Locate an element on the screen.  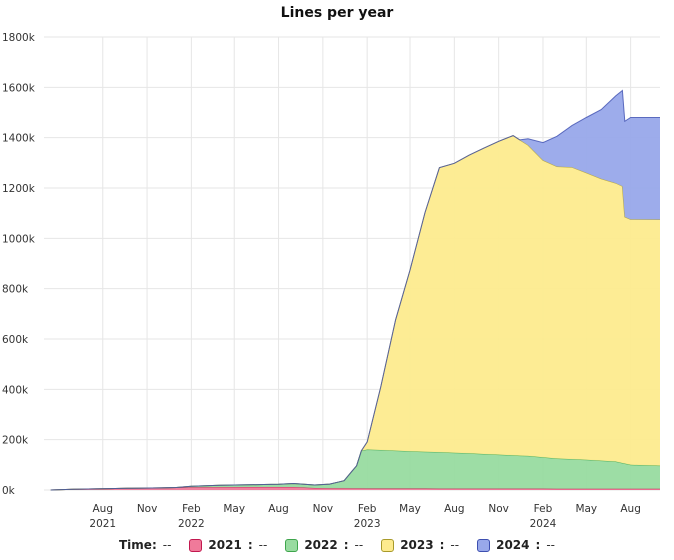
x-tick-year-label: 2024 is located at coordinates (543, 524).